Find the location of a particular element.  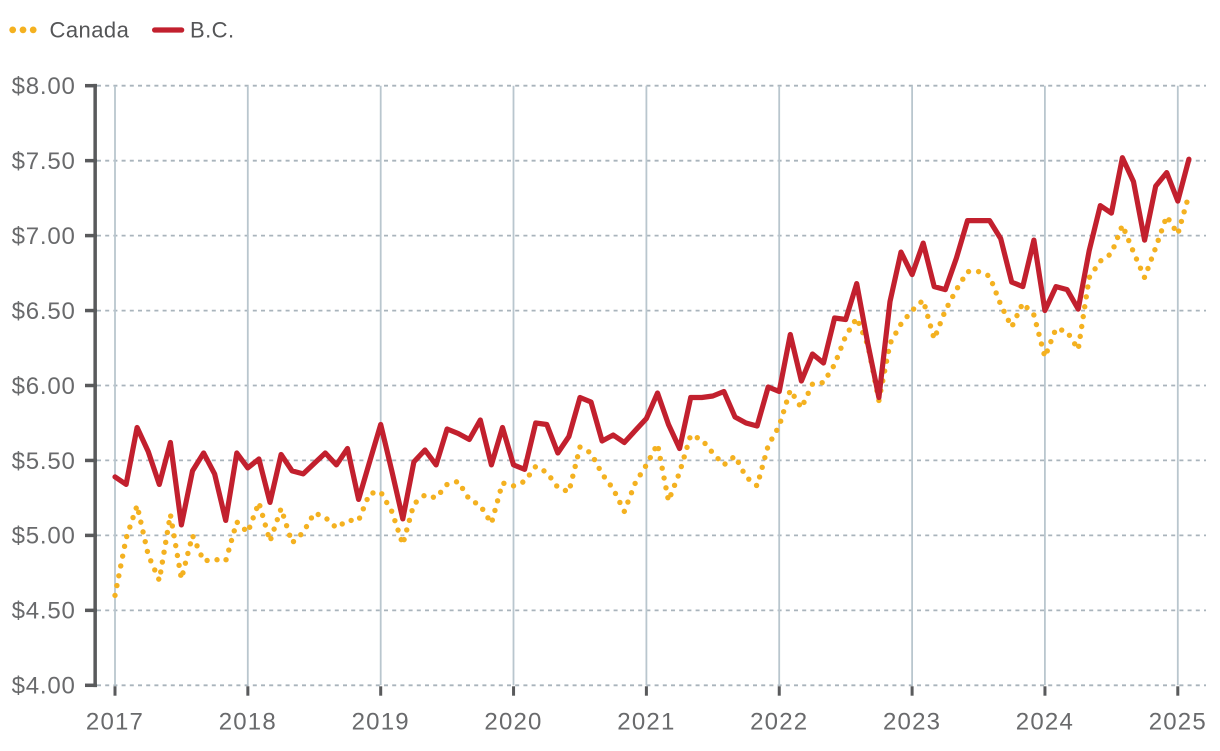

svg-text: B.C. is located at coordinates (212, 30).